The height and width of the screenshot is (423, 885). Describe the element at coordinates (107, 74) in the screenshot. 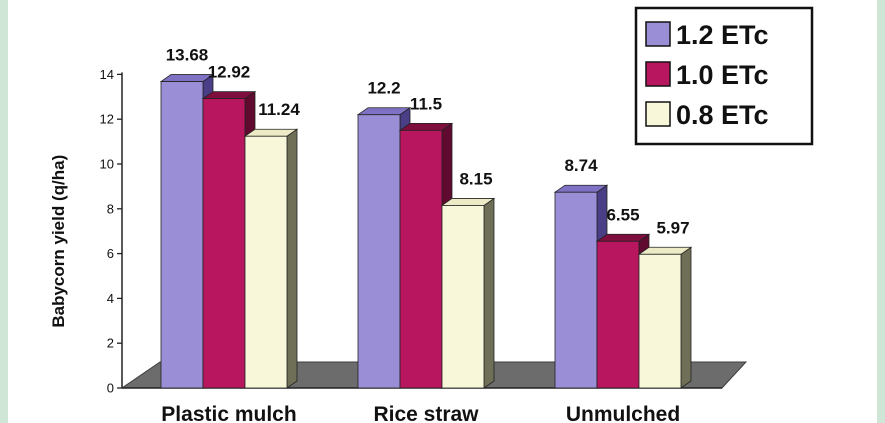

I see `y-tick-label: 14` at that location.